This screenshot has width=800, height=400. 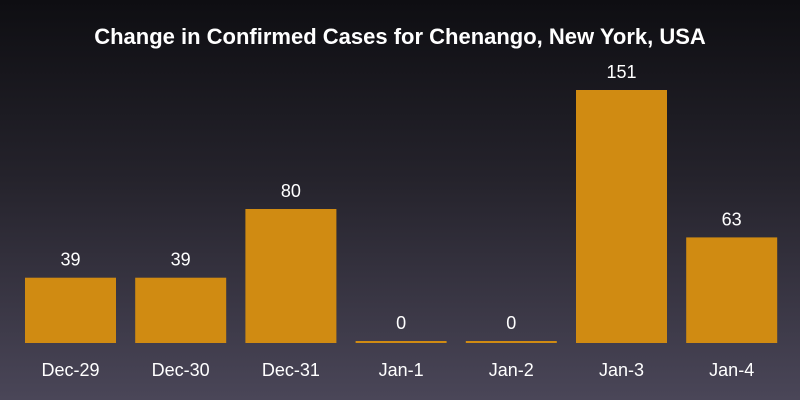 I want to click on value-label-dec-31: 80, so click(x=291, y=191).